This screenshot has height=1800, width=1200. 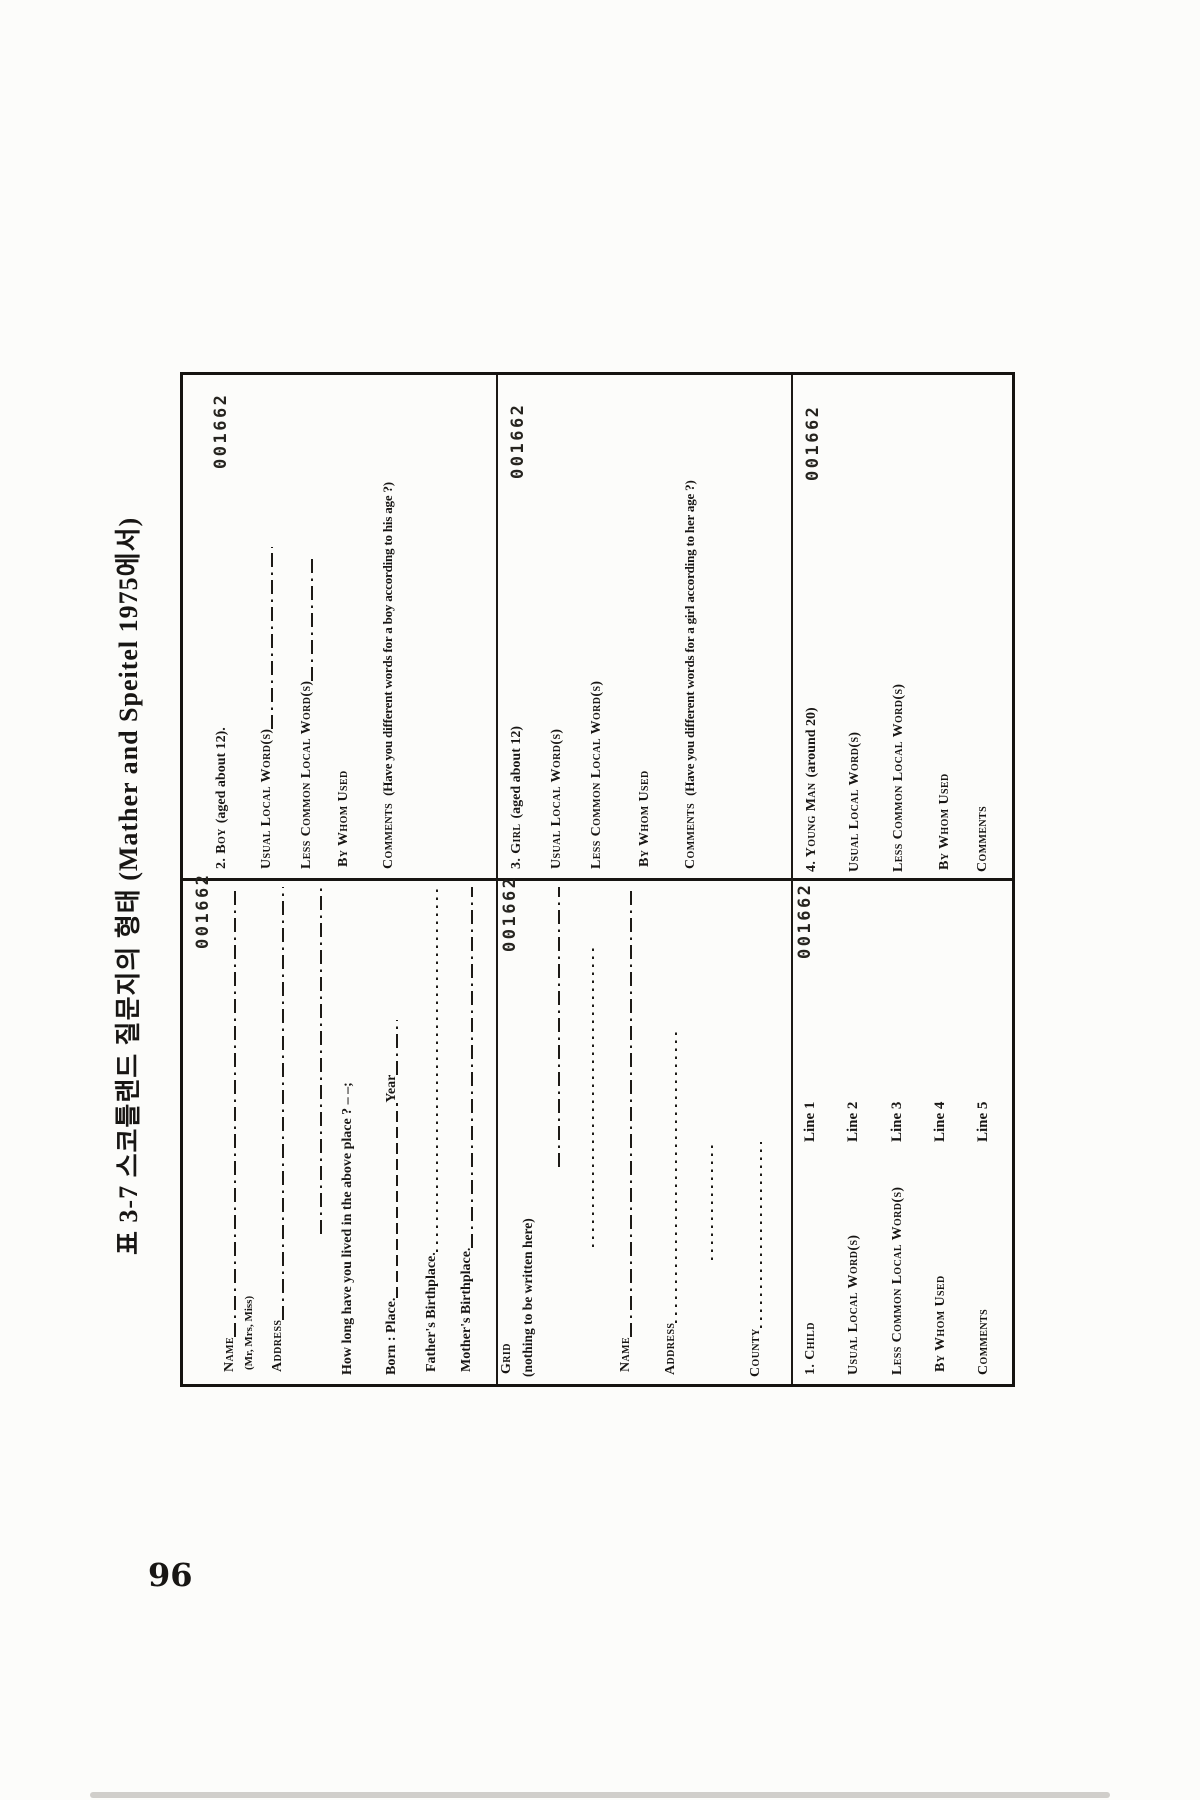 I want to click on child-line-4: Line 4, so click(x=940, y=1121).